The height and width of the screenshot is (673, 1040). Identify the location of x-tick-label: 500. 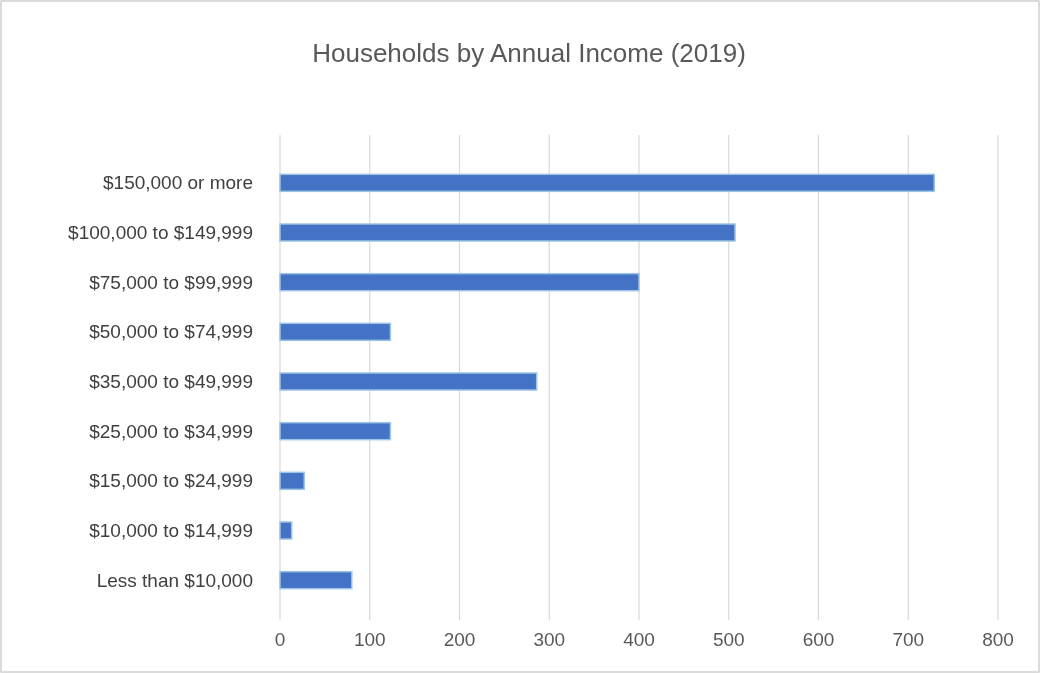
(728, 639).